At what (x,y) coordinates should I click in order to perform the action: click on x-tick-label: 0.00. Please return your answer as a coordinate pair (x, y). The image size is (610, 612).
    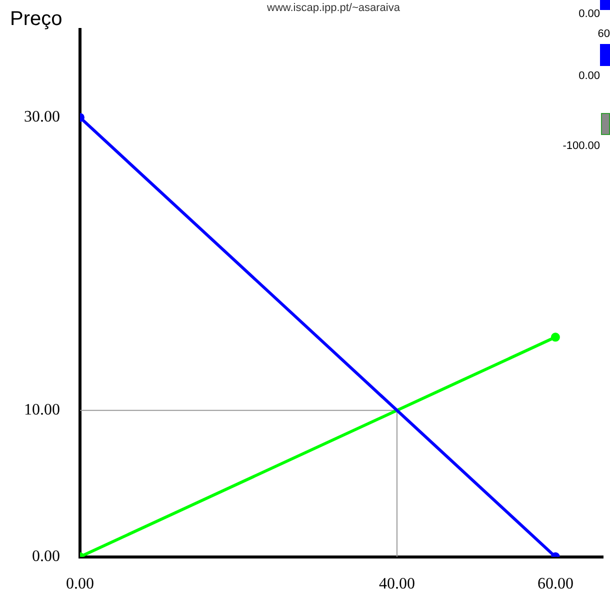
    Looking at the image, I should click on (80, 584).